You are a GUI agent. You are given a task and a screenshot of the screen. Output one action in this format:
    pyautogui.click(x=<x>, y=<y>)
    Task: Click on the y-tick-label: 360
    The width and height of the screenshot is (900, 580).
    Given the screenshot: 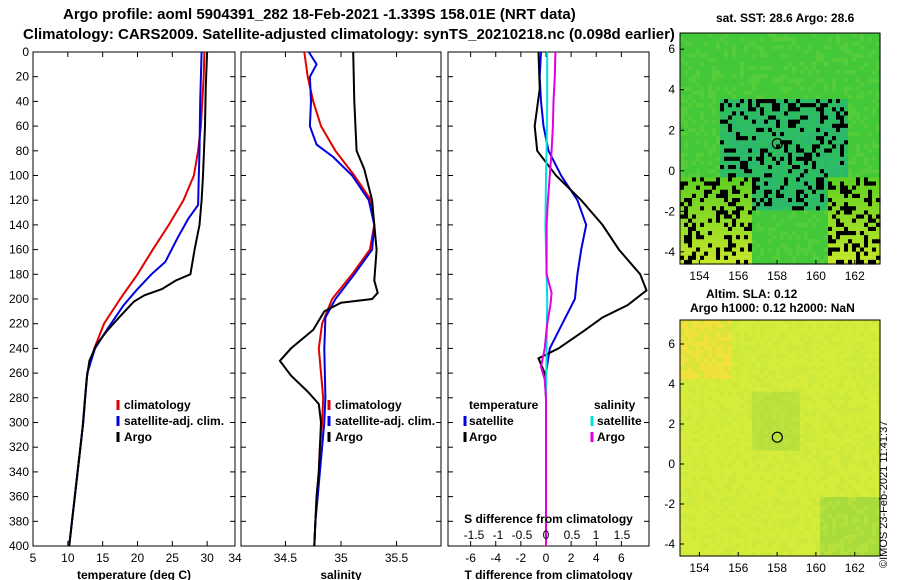 What is the action you would take?
    pyautogui.click(x=19, y=497)
    